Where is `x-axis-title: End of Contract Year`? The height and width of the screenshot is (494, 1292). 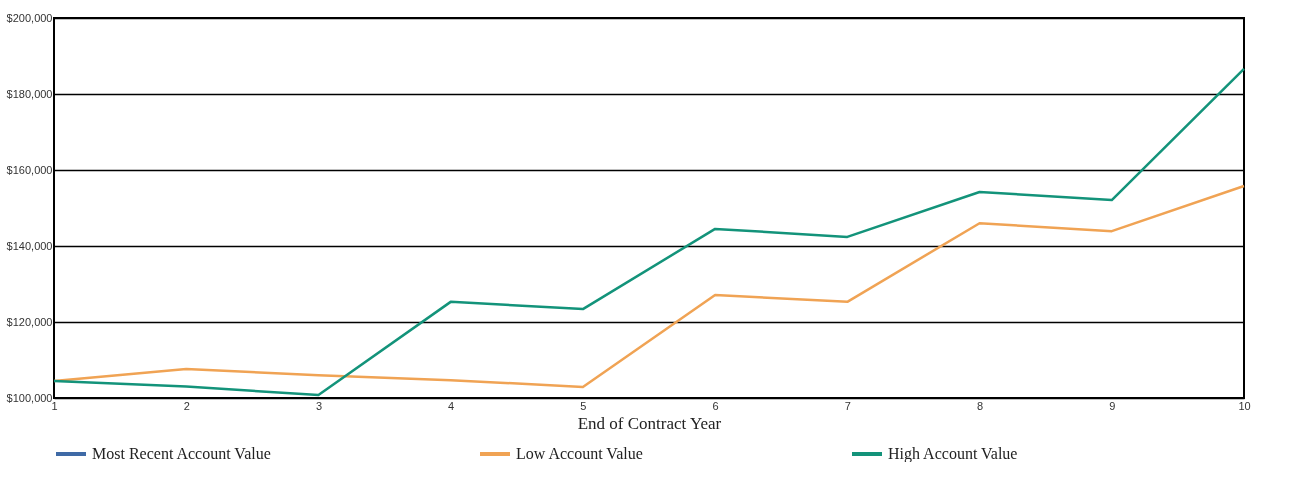
x-axis-title: End of Contract Year is located at coordinates (649, 423).